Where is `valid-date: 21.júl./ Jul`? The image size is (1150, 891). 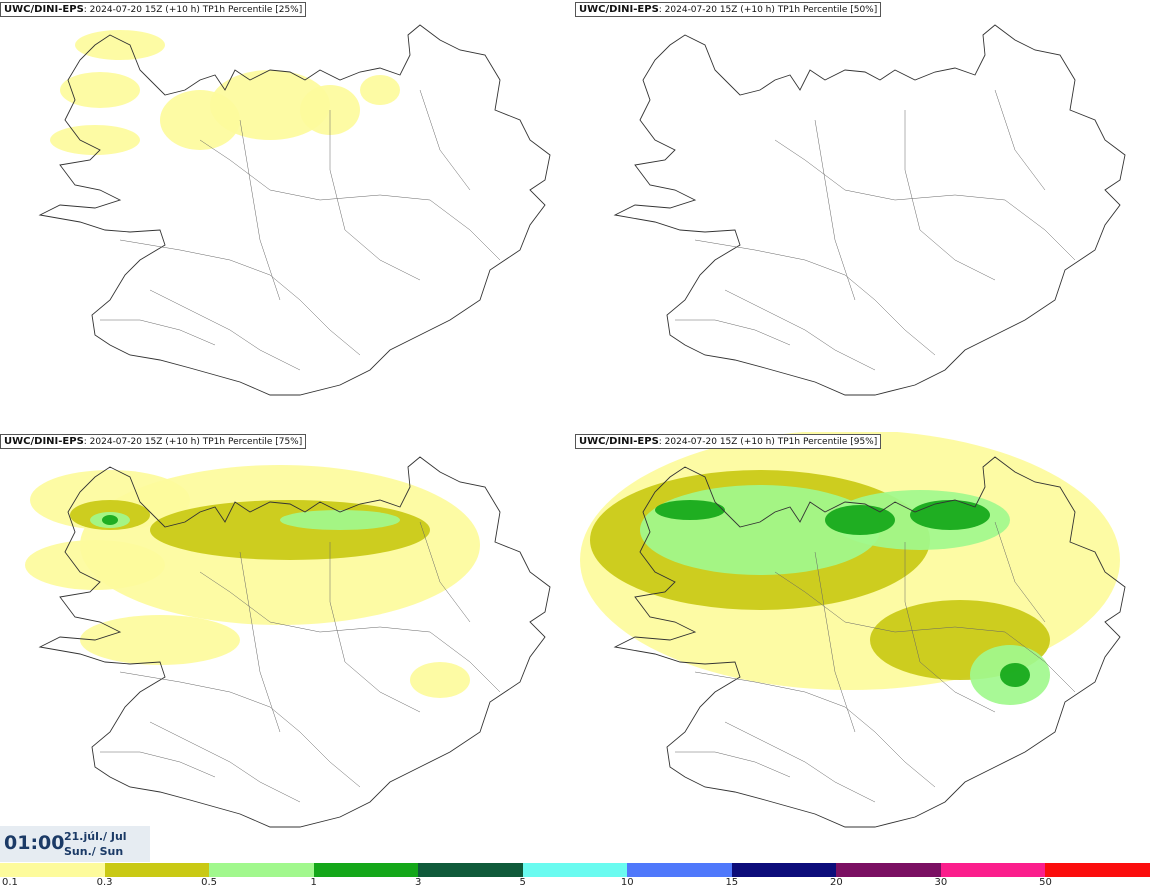 valid-date: 21.júl./ Jul is located at coordinates (95, 836).